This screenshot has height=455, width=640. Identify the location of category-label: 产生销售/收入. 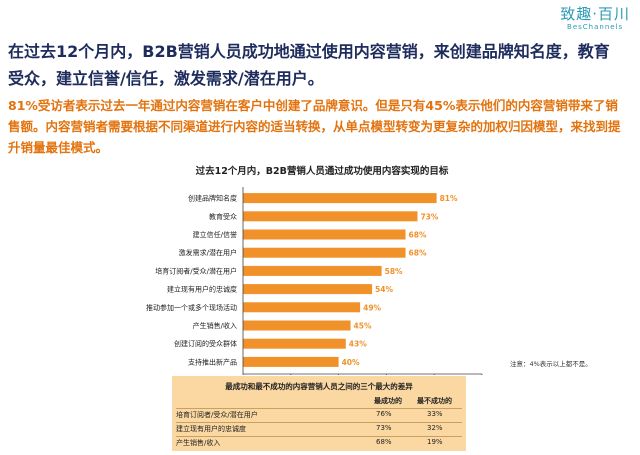
(215, 325).